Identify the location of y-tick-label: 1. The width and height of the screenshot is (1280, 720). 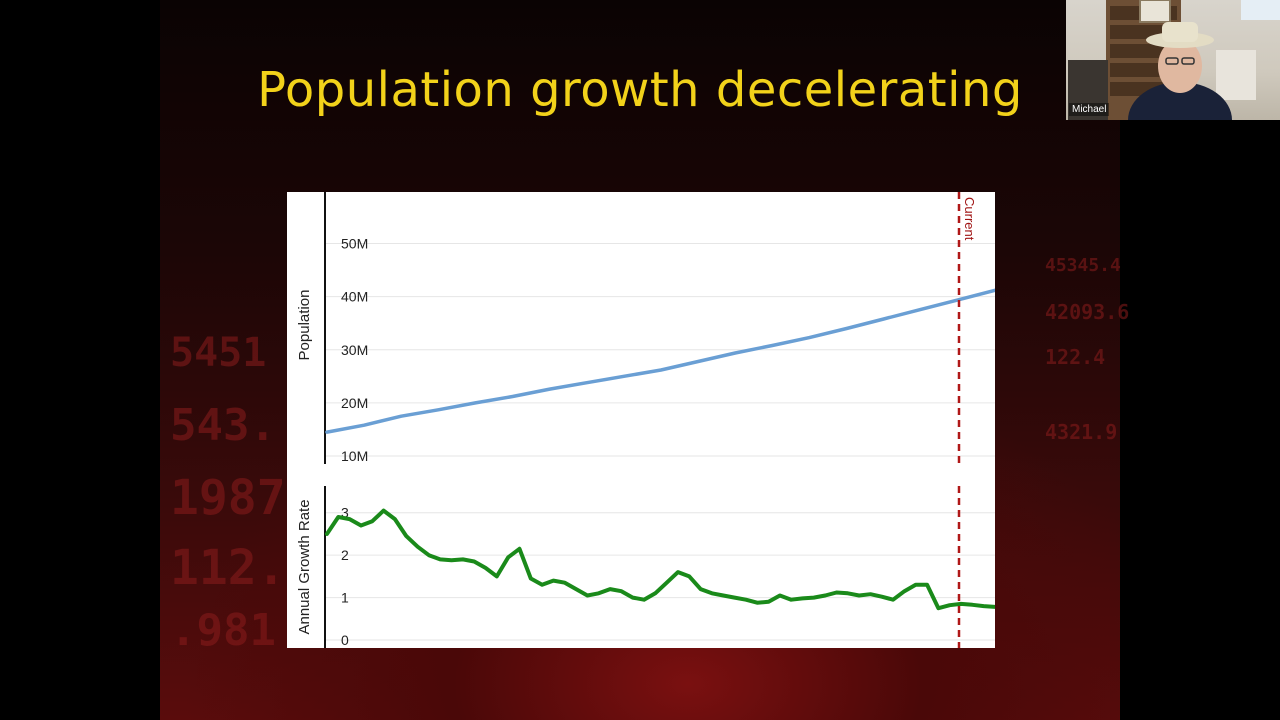
(345, 598).